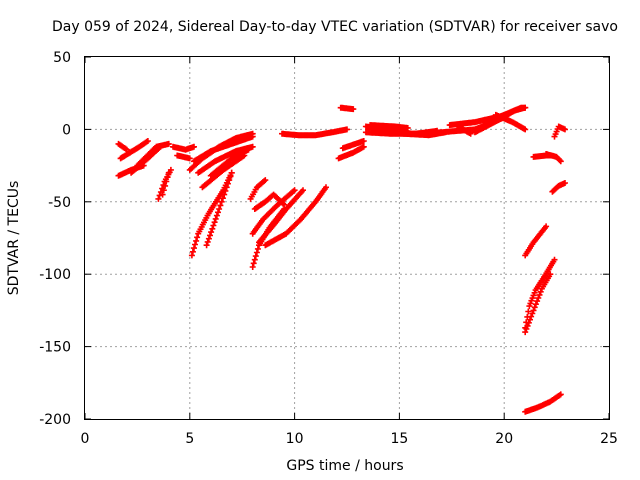  Describe the element at coordinates (85, 439) in the screenshot. I see `x-tick-label: 0` at that location.